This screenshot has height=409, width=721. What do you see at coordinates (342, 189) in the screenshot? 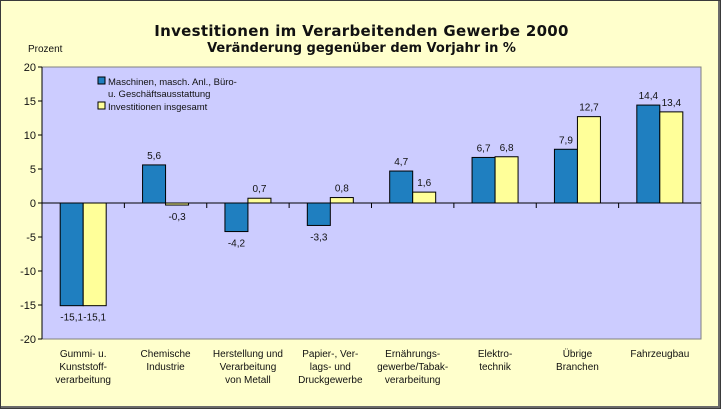
I see `data-label: 0,8` at bounding box center [342, 189].